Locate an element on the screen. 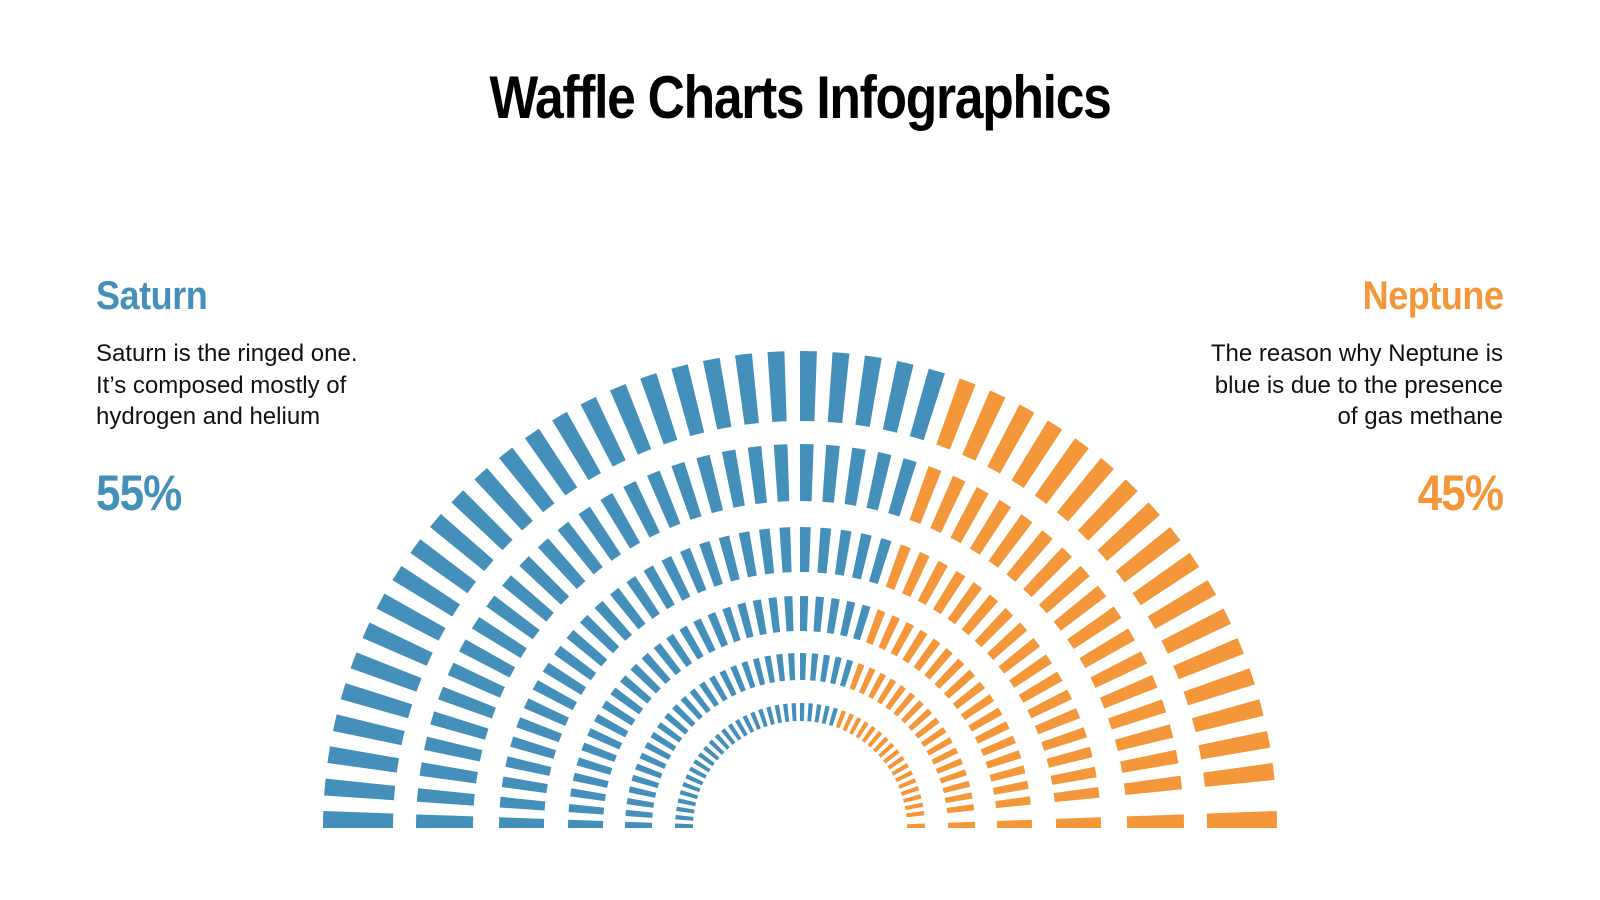 The height and width of the screenshot is (900, 1600). neptune-heading: Neptune is located at coordinates (1432, 296).